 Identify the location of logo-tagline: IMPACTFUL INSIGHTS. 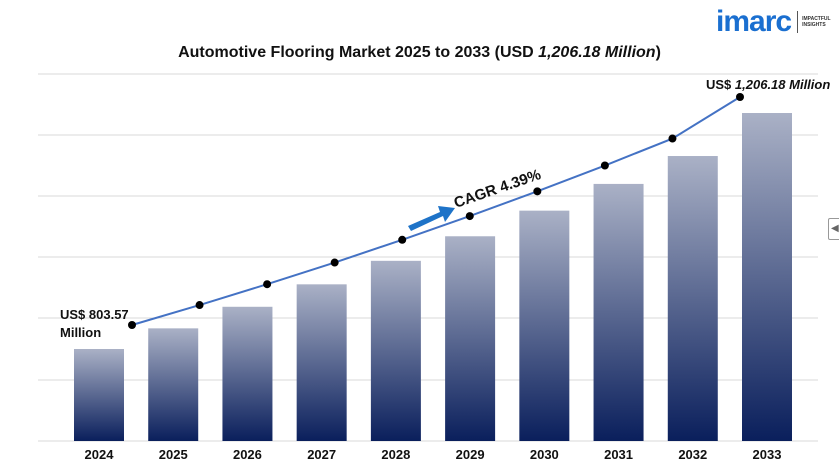
(818, 22).